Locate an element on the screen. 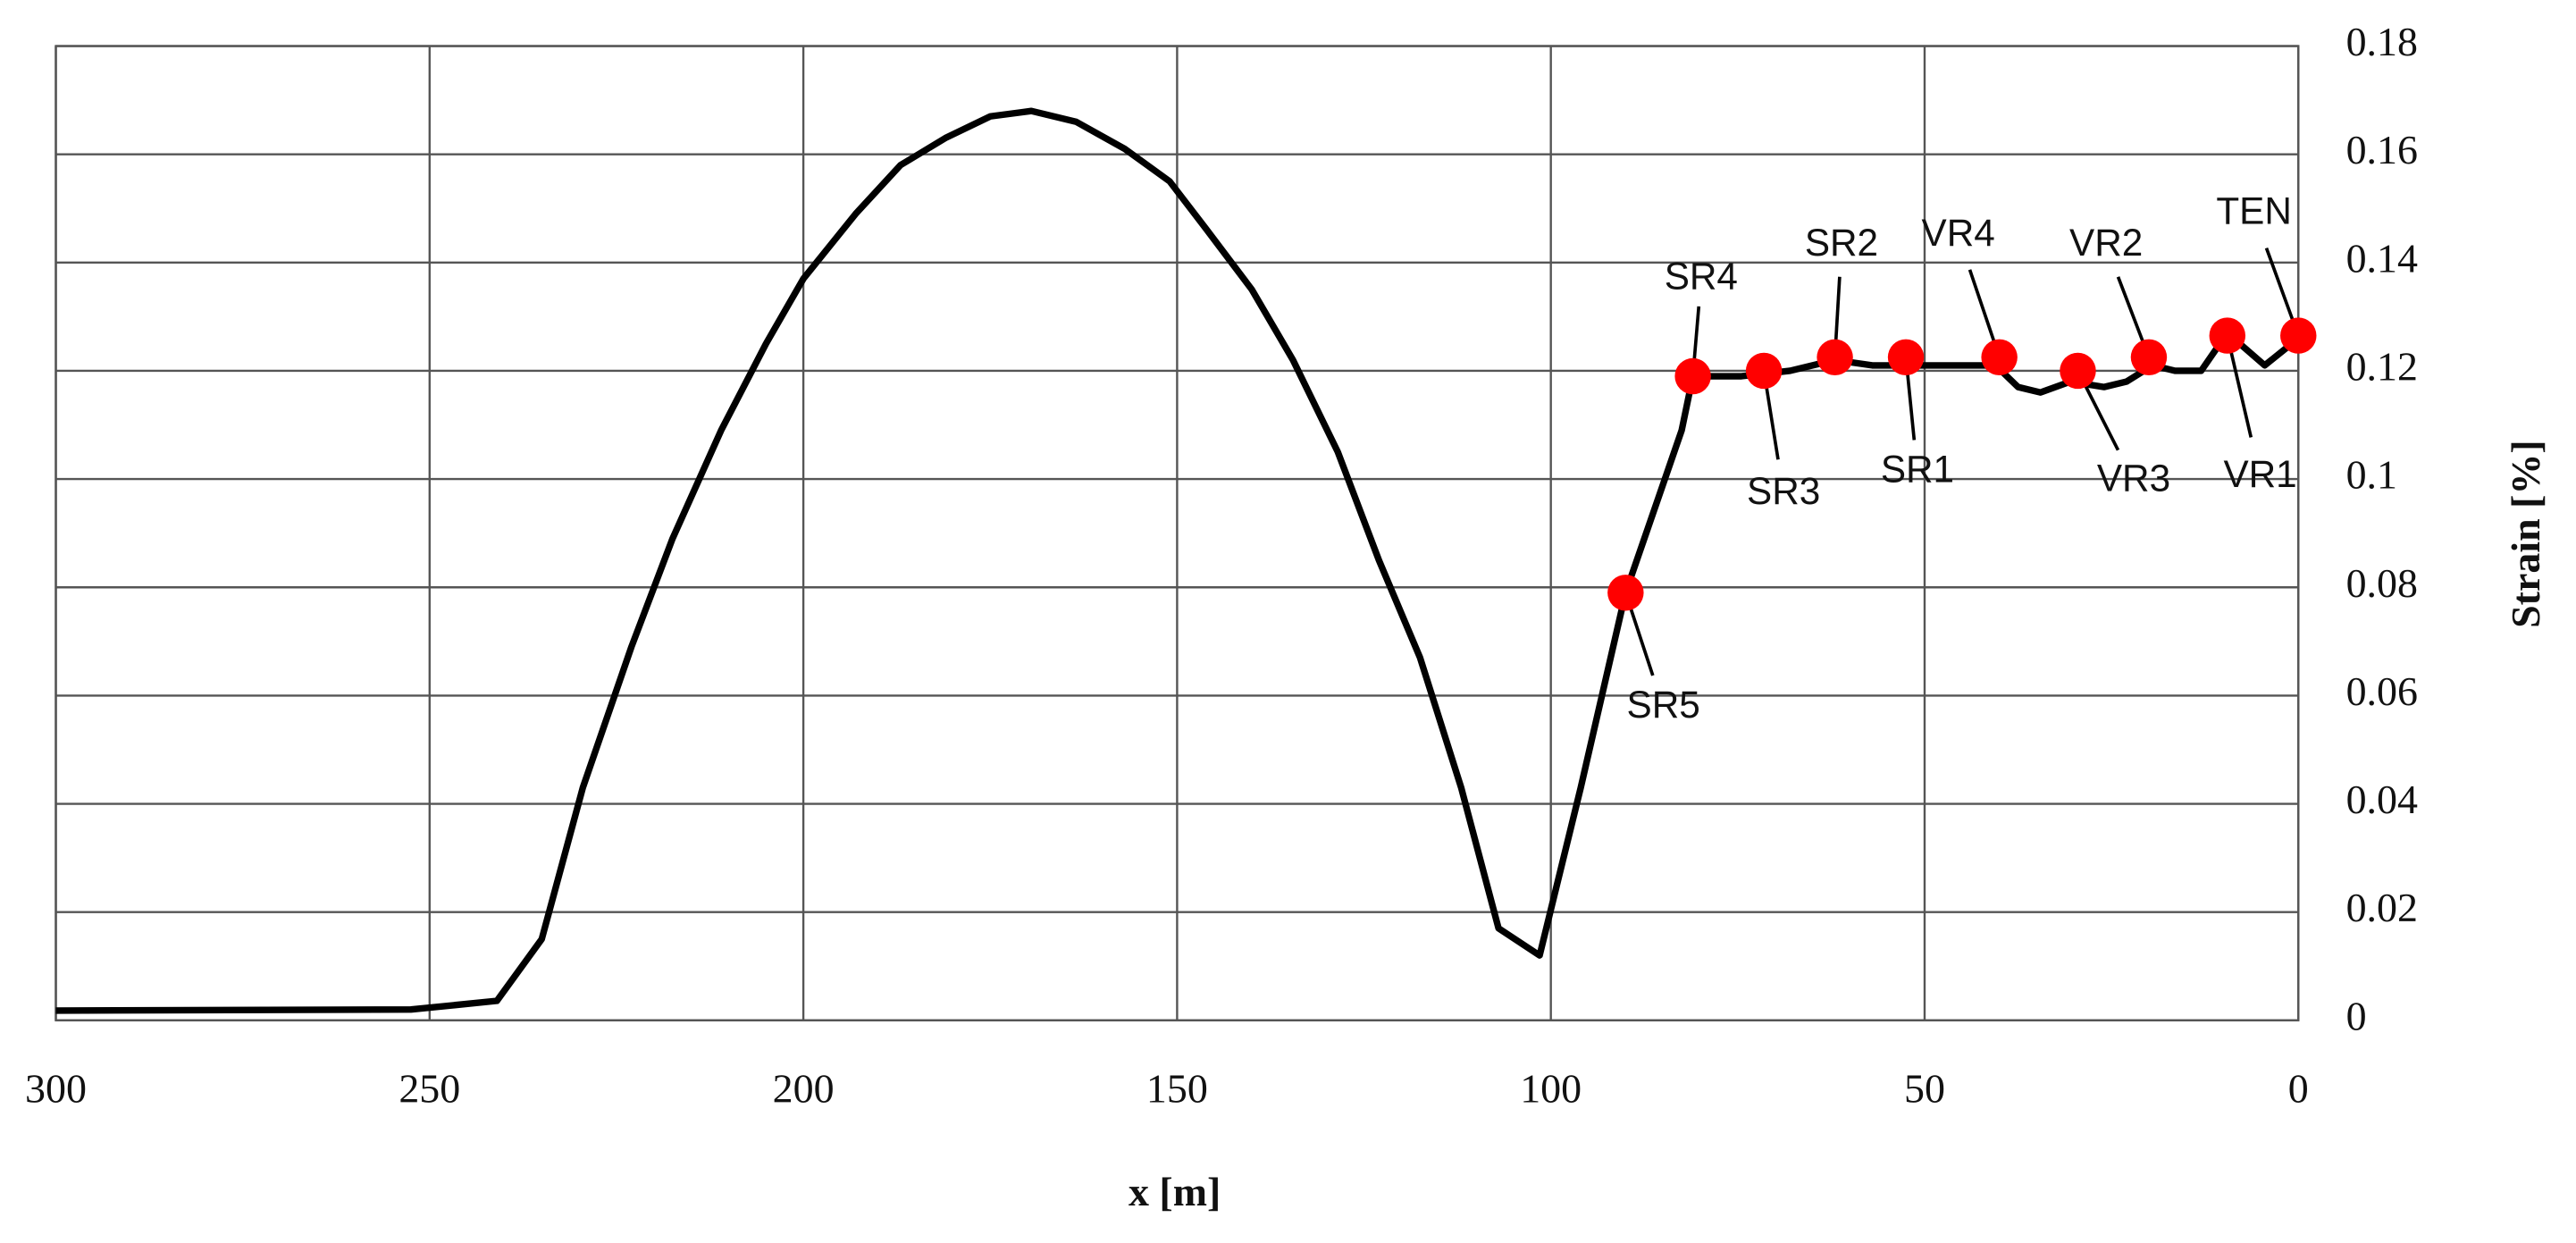 This screenshot has height=1243, width=2576. x-tick-label: 0 is located at coordinates (2298, 1088).